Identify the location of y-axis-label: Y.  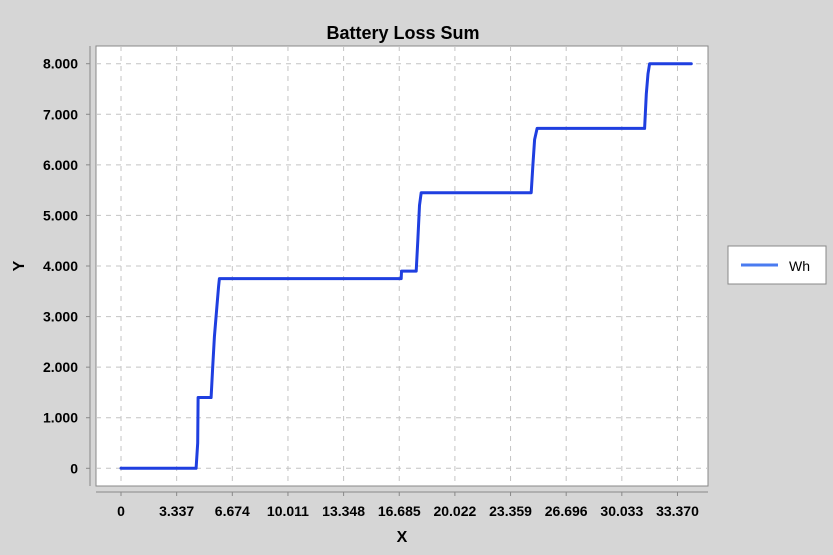
(19, 265).